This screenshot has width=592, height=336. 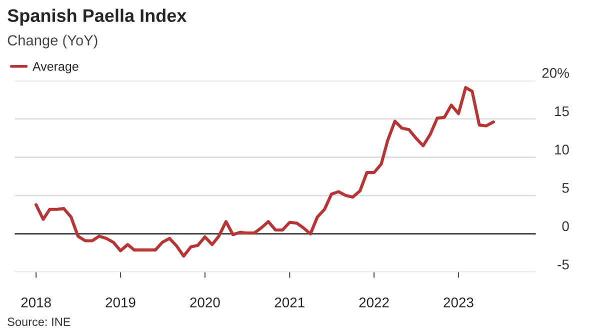 What do you see at coordinates (459, 303) in the screenshot?
I see `x-tick-label: 2023` at bounding box center [459, 303].